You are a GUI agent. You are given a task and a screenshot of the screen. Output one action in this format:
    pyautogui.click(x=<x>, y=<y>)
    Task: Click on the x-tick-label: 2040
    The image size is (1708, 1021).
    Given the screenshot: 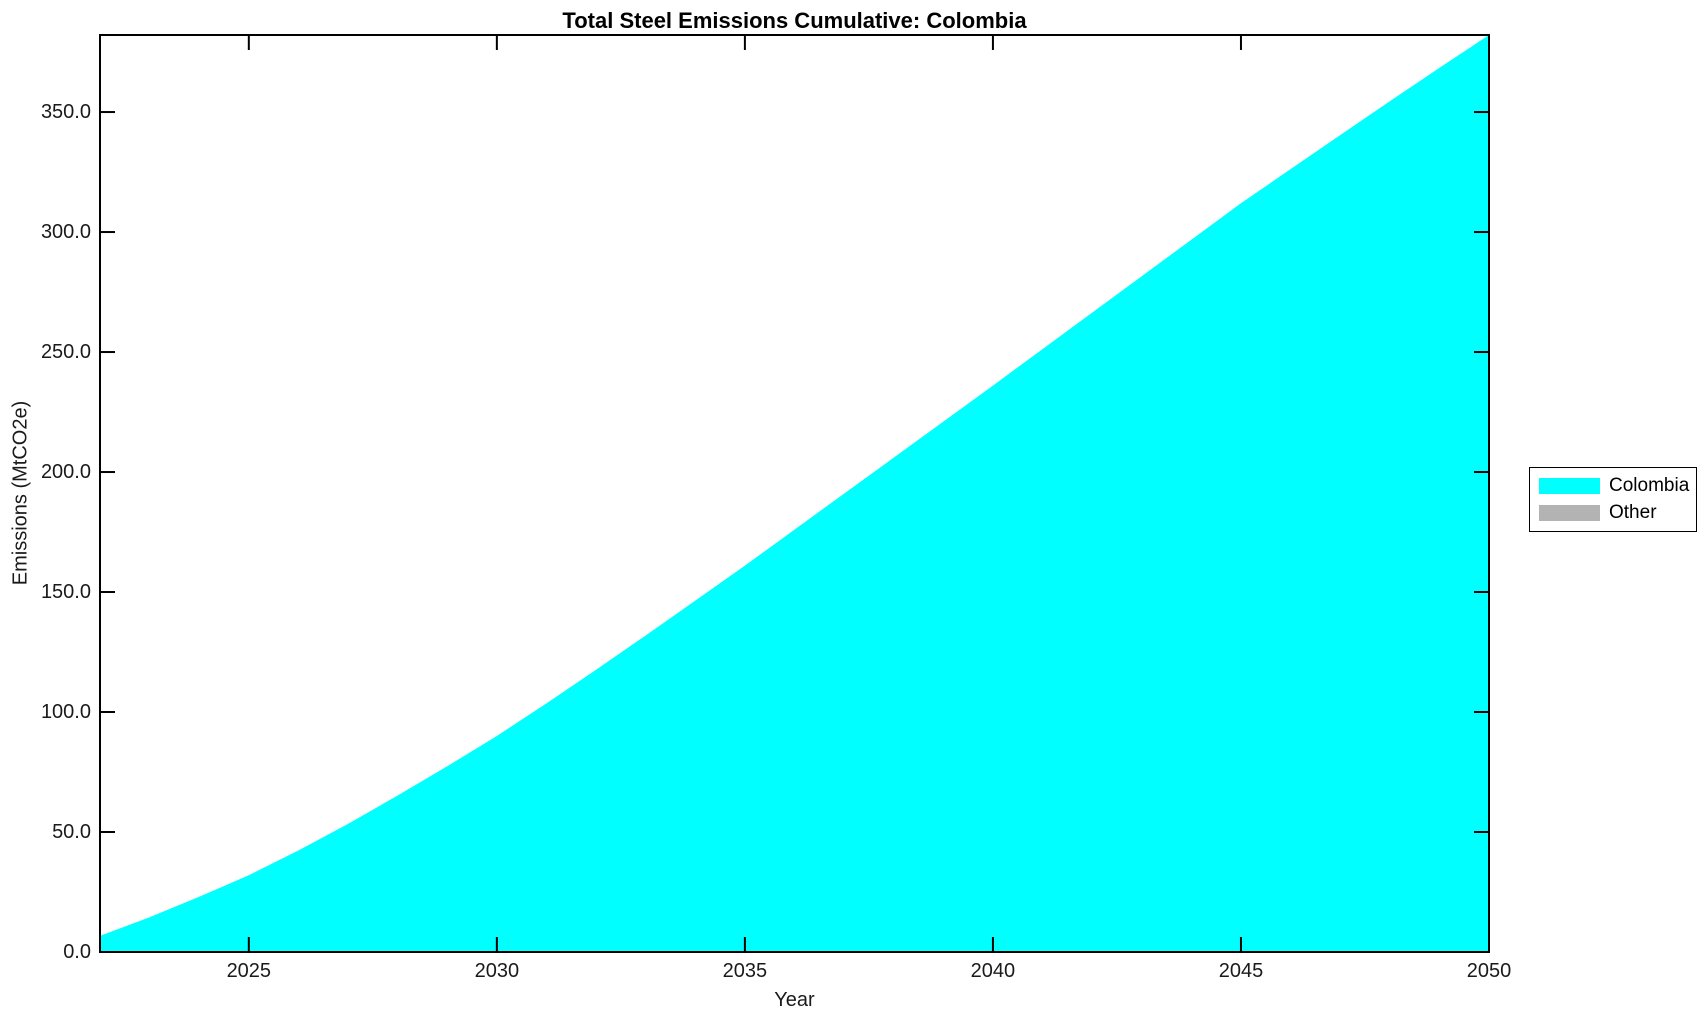 What is the action you would take?
    pyautogui.click(x=993, y=971)
    